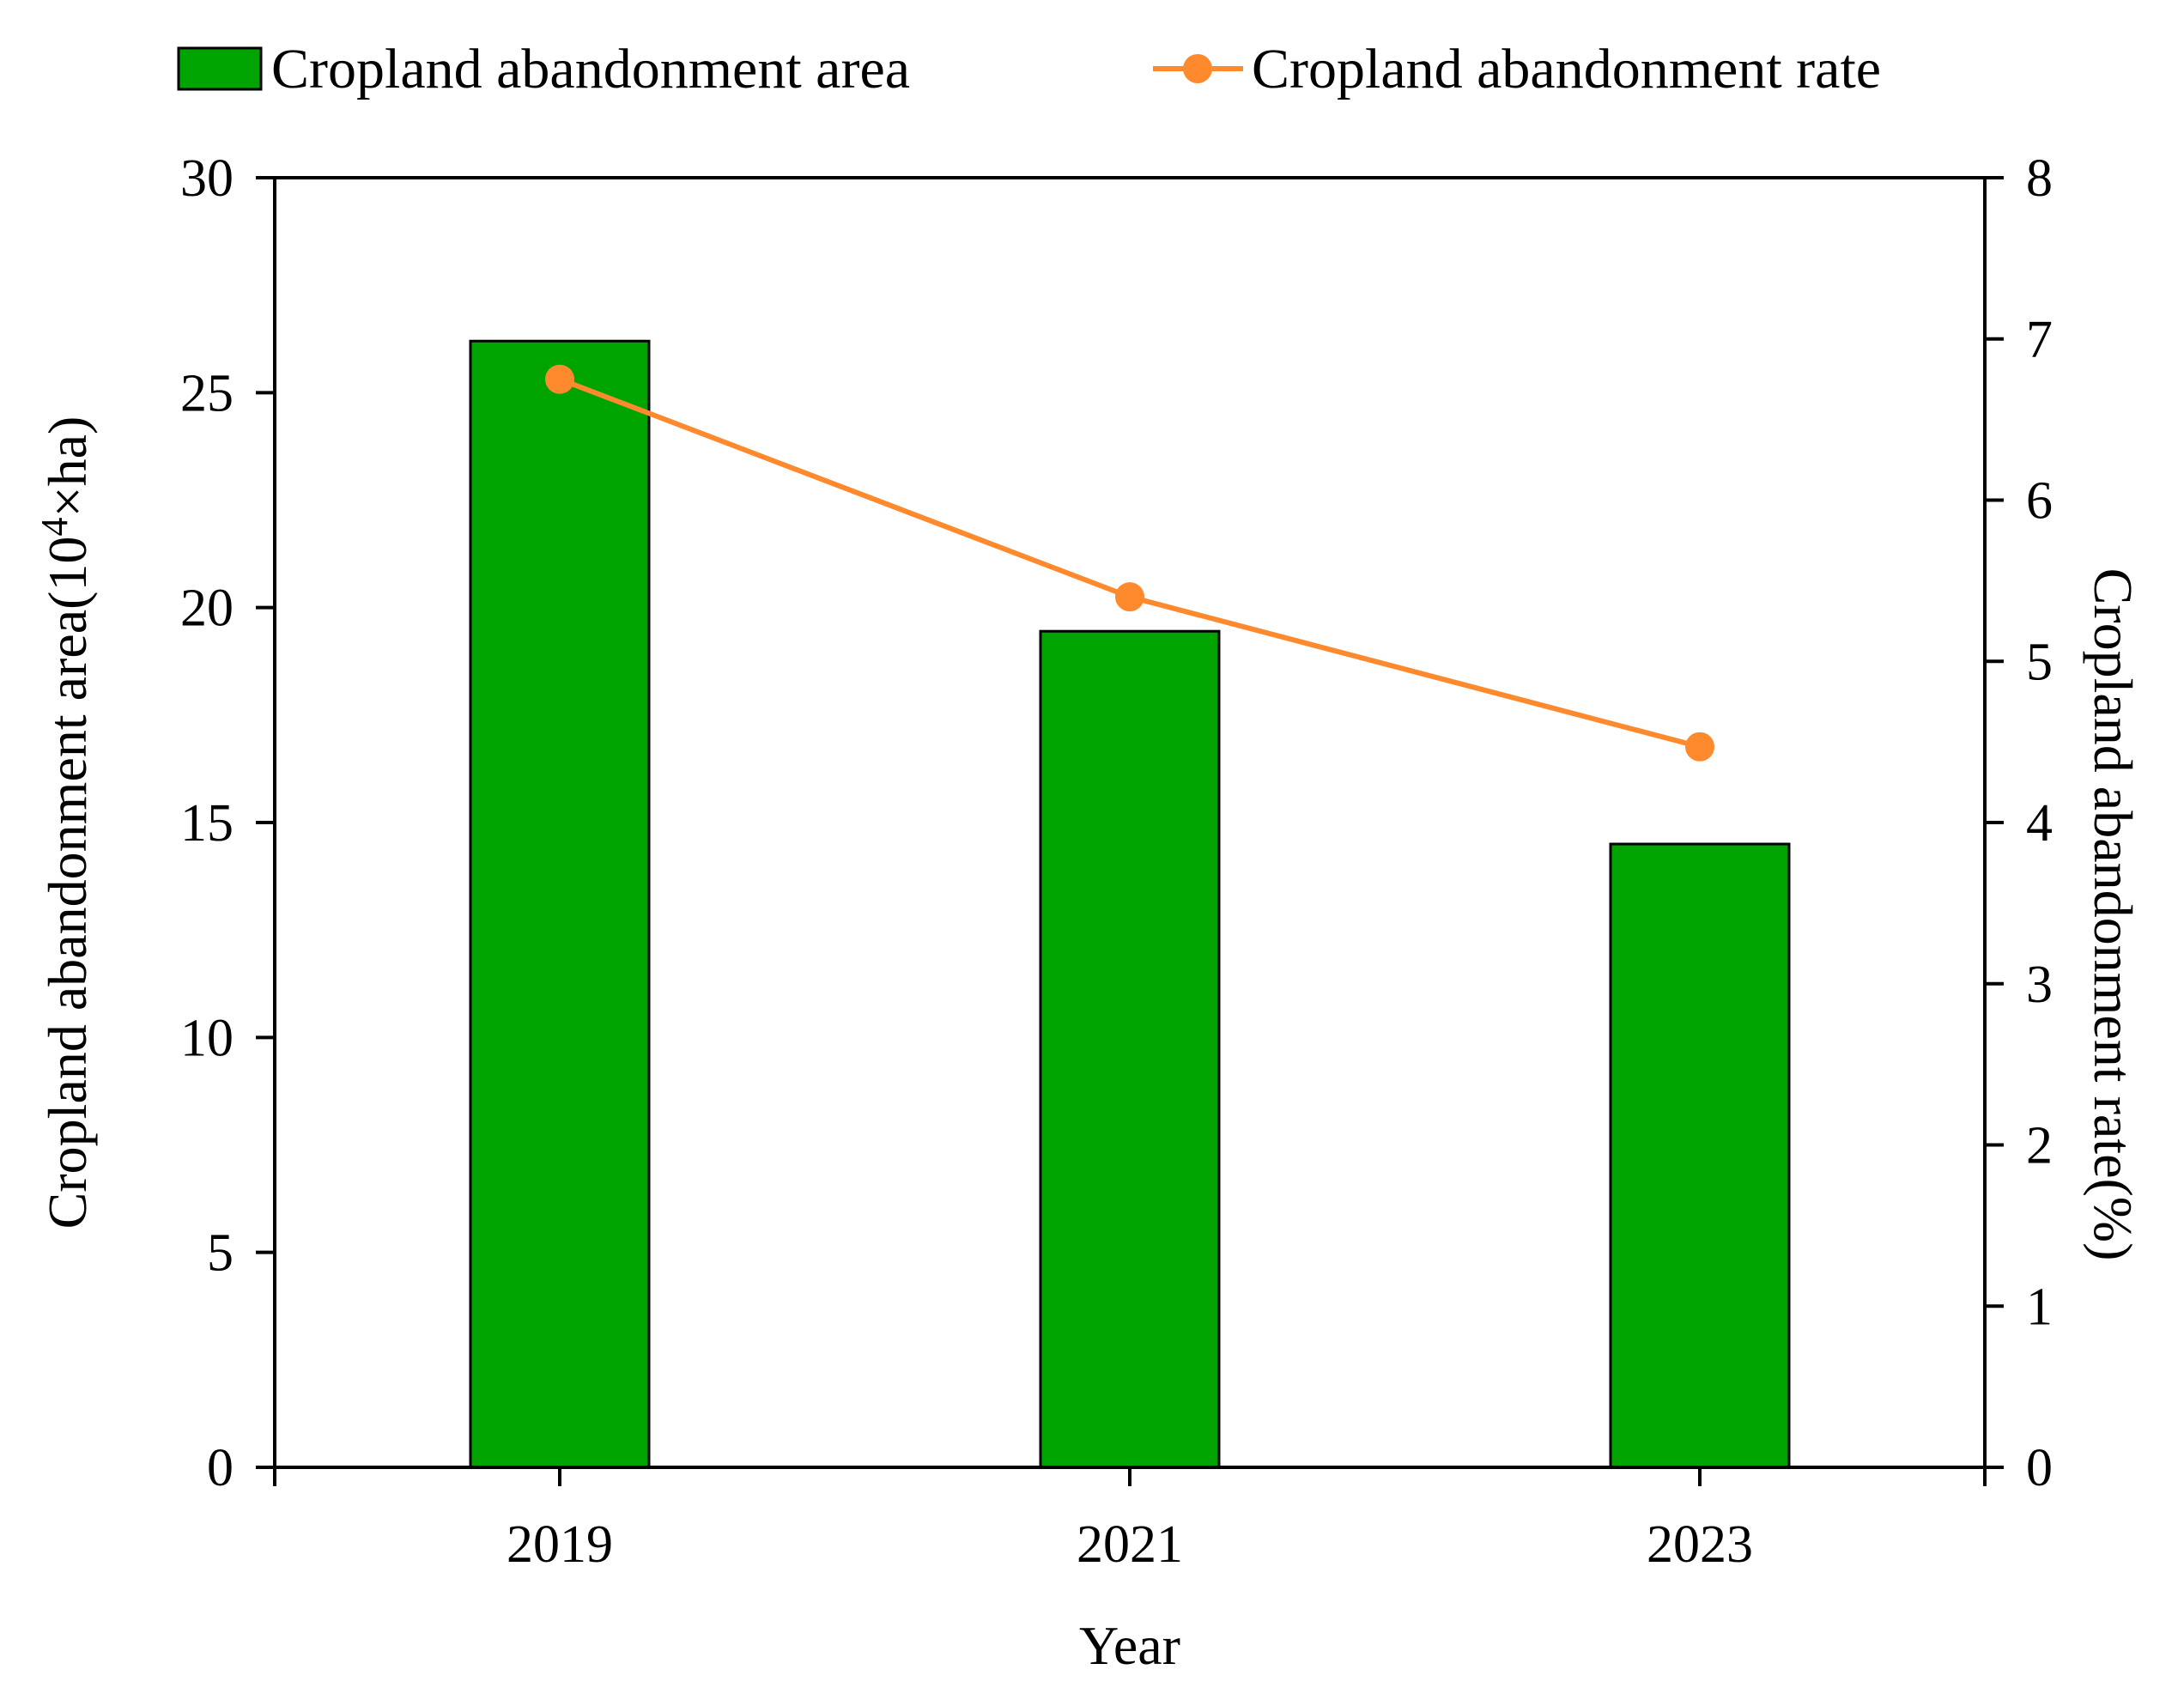 Image resolution: width=2184 pixels, height=1700 pixels. What do you see at coordinates (2040, 662) in the screenshot?
I see `y2-tick-label: 5` at bounding box center [2040, 662].